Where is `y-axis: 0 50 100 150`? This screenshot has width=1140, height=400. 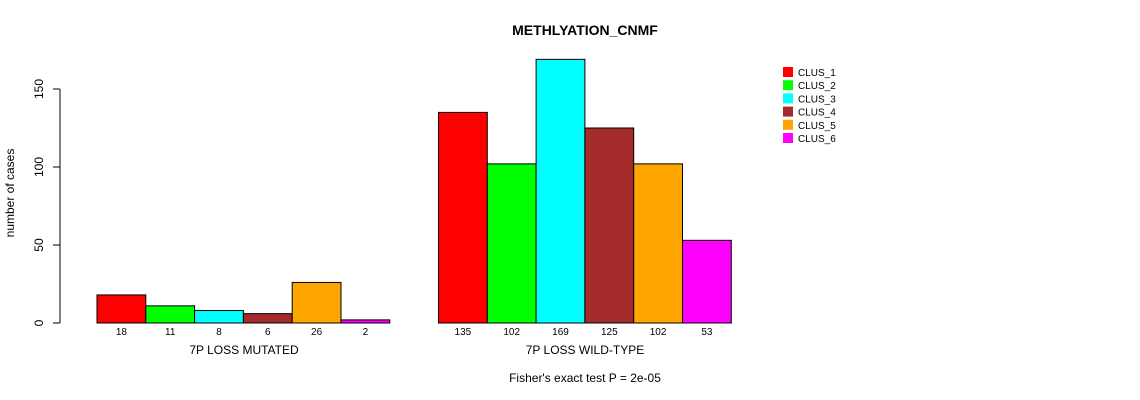 y-axis: 0 50 100 150 is located at coordinates (46, 202).